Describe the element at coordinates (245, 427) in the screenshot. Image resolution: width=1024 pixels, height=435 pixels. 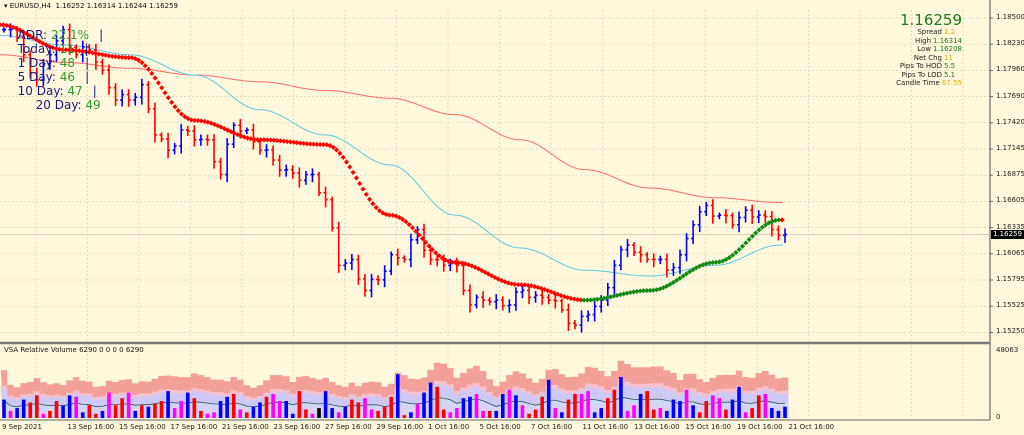
I see `time-tick-label: 21 Sep 16:00` at that location.